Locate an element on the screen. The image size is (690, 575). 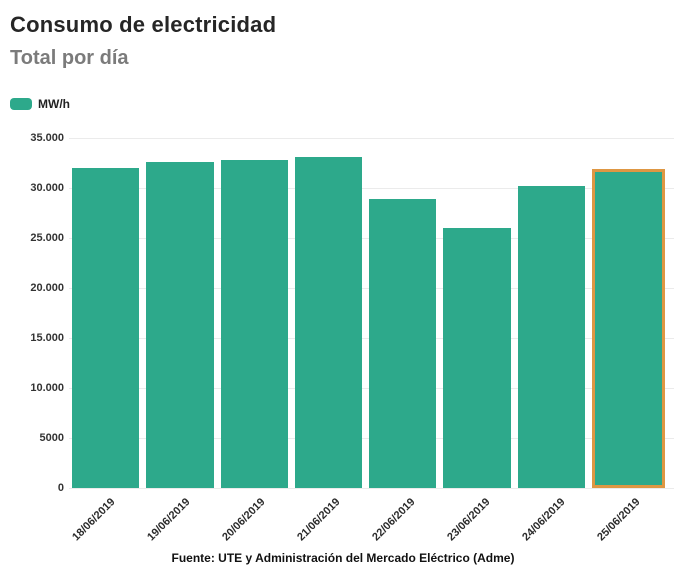
x-axis-label-cell: 18/06/2019 is located at coordinates (105, 519).